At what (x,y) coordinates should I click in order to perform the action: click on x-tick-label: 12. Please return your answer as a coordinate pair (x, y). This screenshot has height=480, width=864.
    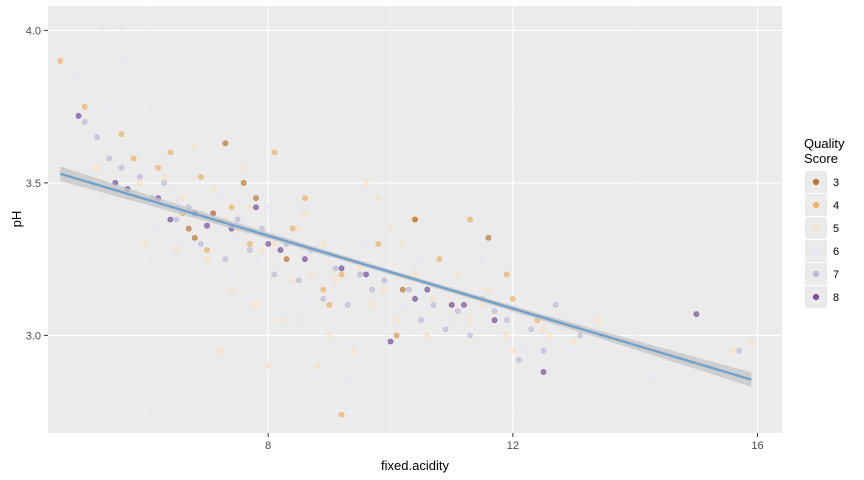
    Looking at the image, I should click on (513, 446).